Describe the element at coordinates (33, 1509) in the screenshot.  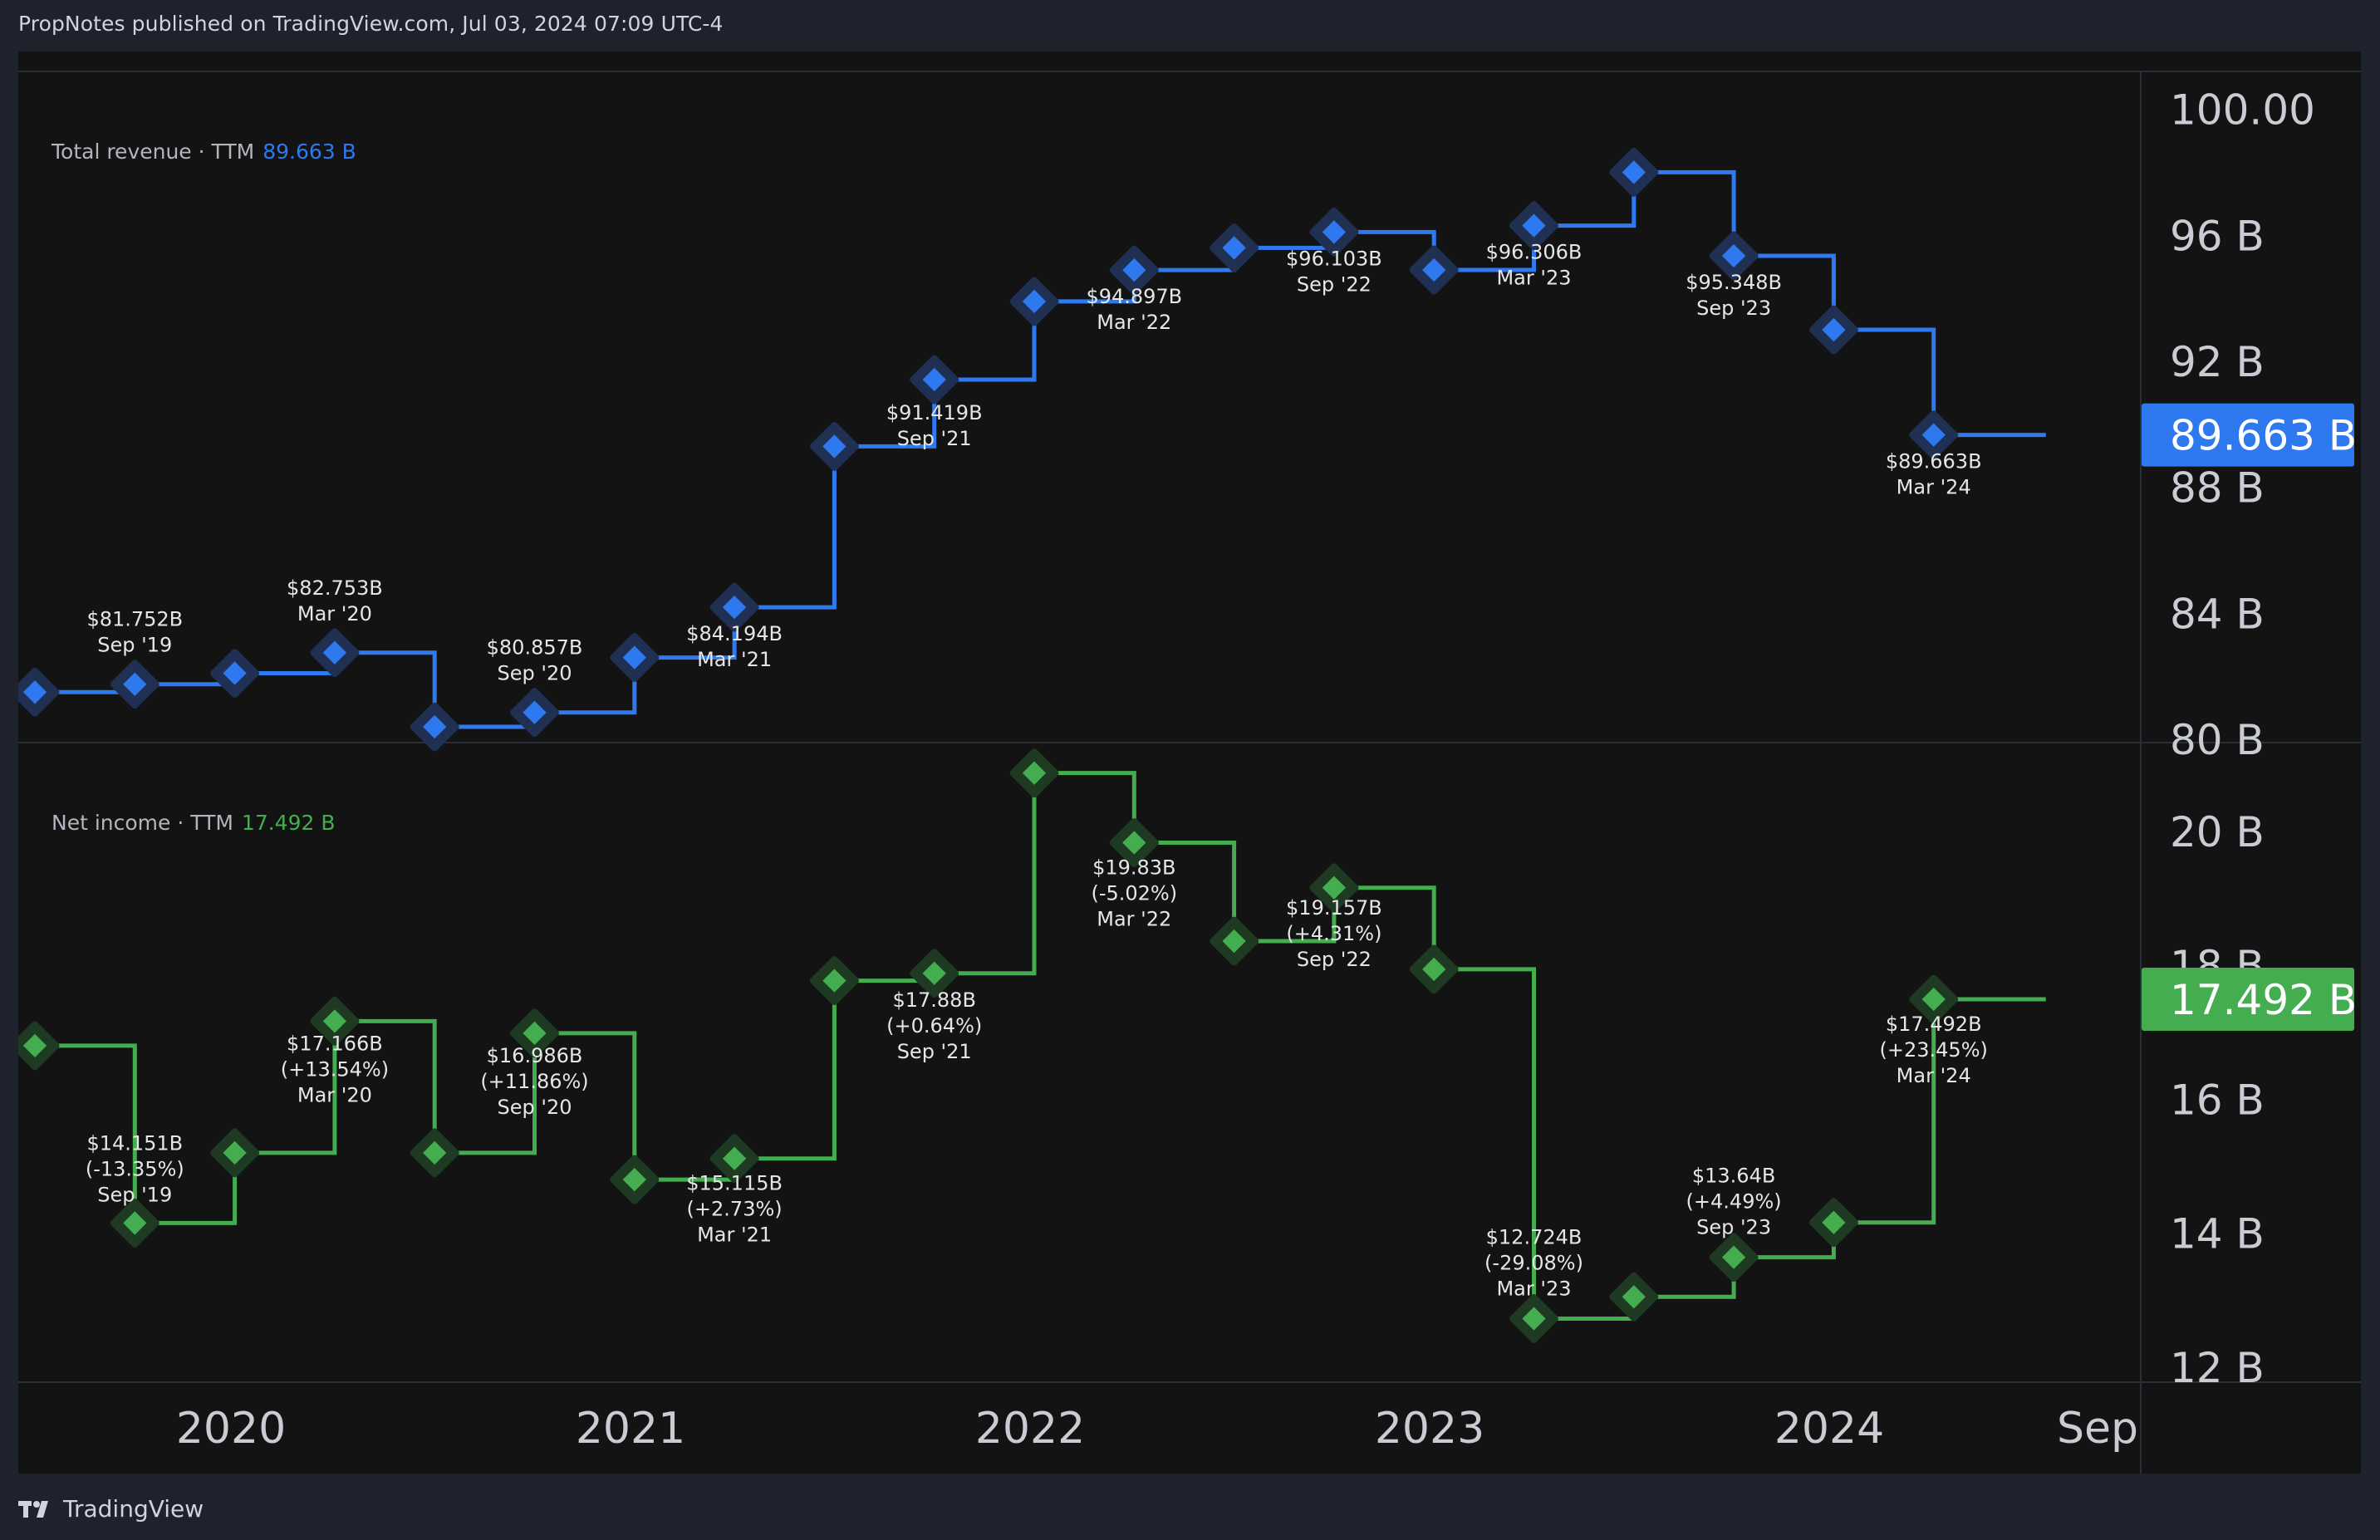
I see `tradingview-logo-icon` at that location.